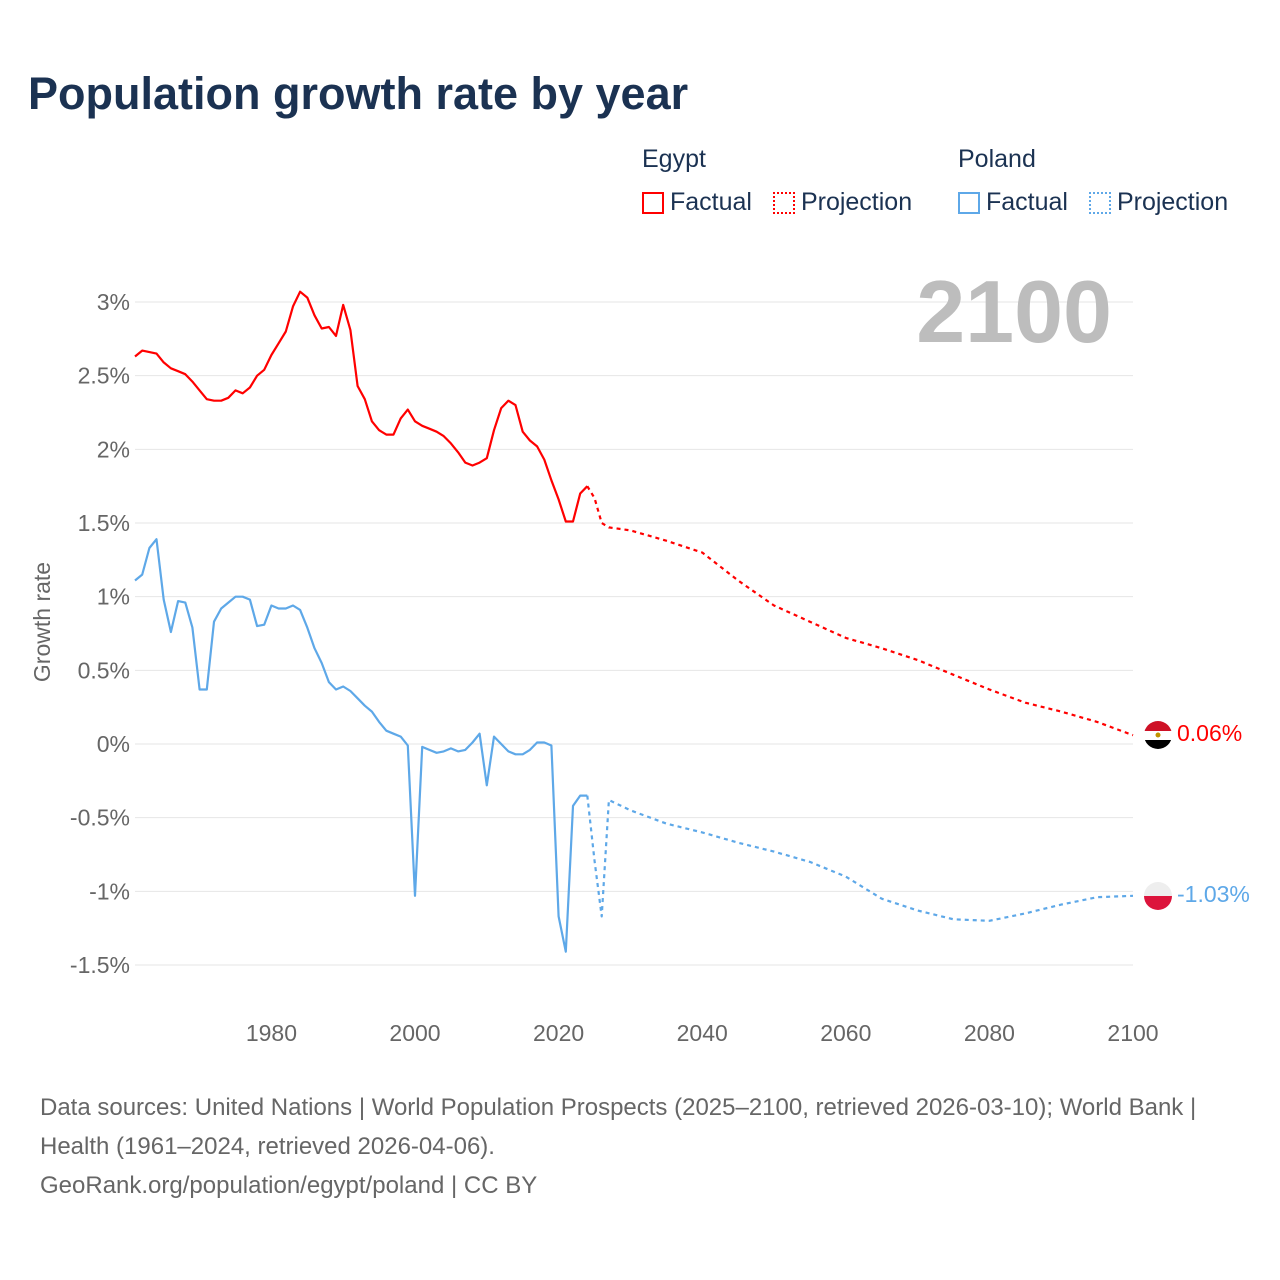  What do you see at coordinates (361, 745) in the screenshot?
I see `poland-factual-line` at bounding box center [361, 745].